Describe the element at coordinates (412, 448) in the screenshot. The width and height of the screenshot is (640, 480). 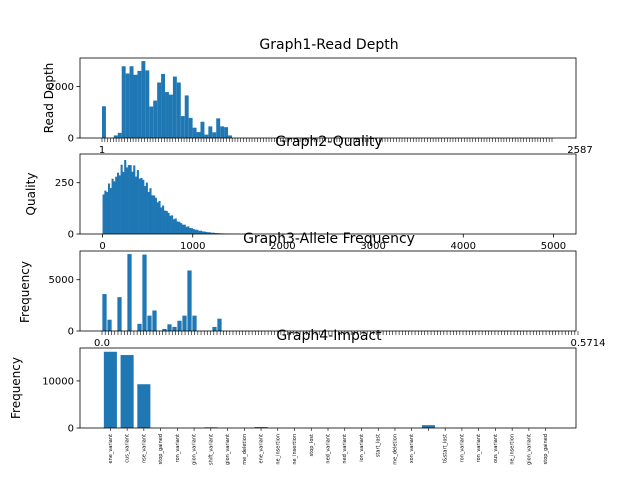
I see `x-tick-label: xon_variant` at that location.